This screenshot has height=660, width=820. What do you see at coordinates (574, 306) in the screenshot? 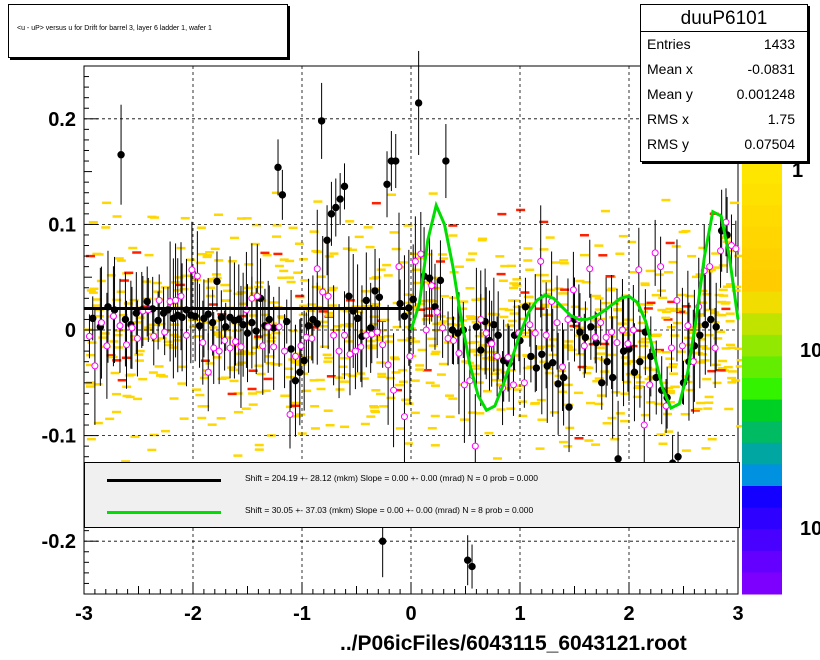
I see `fit-curve-green` at bounding box center [574, 306].